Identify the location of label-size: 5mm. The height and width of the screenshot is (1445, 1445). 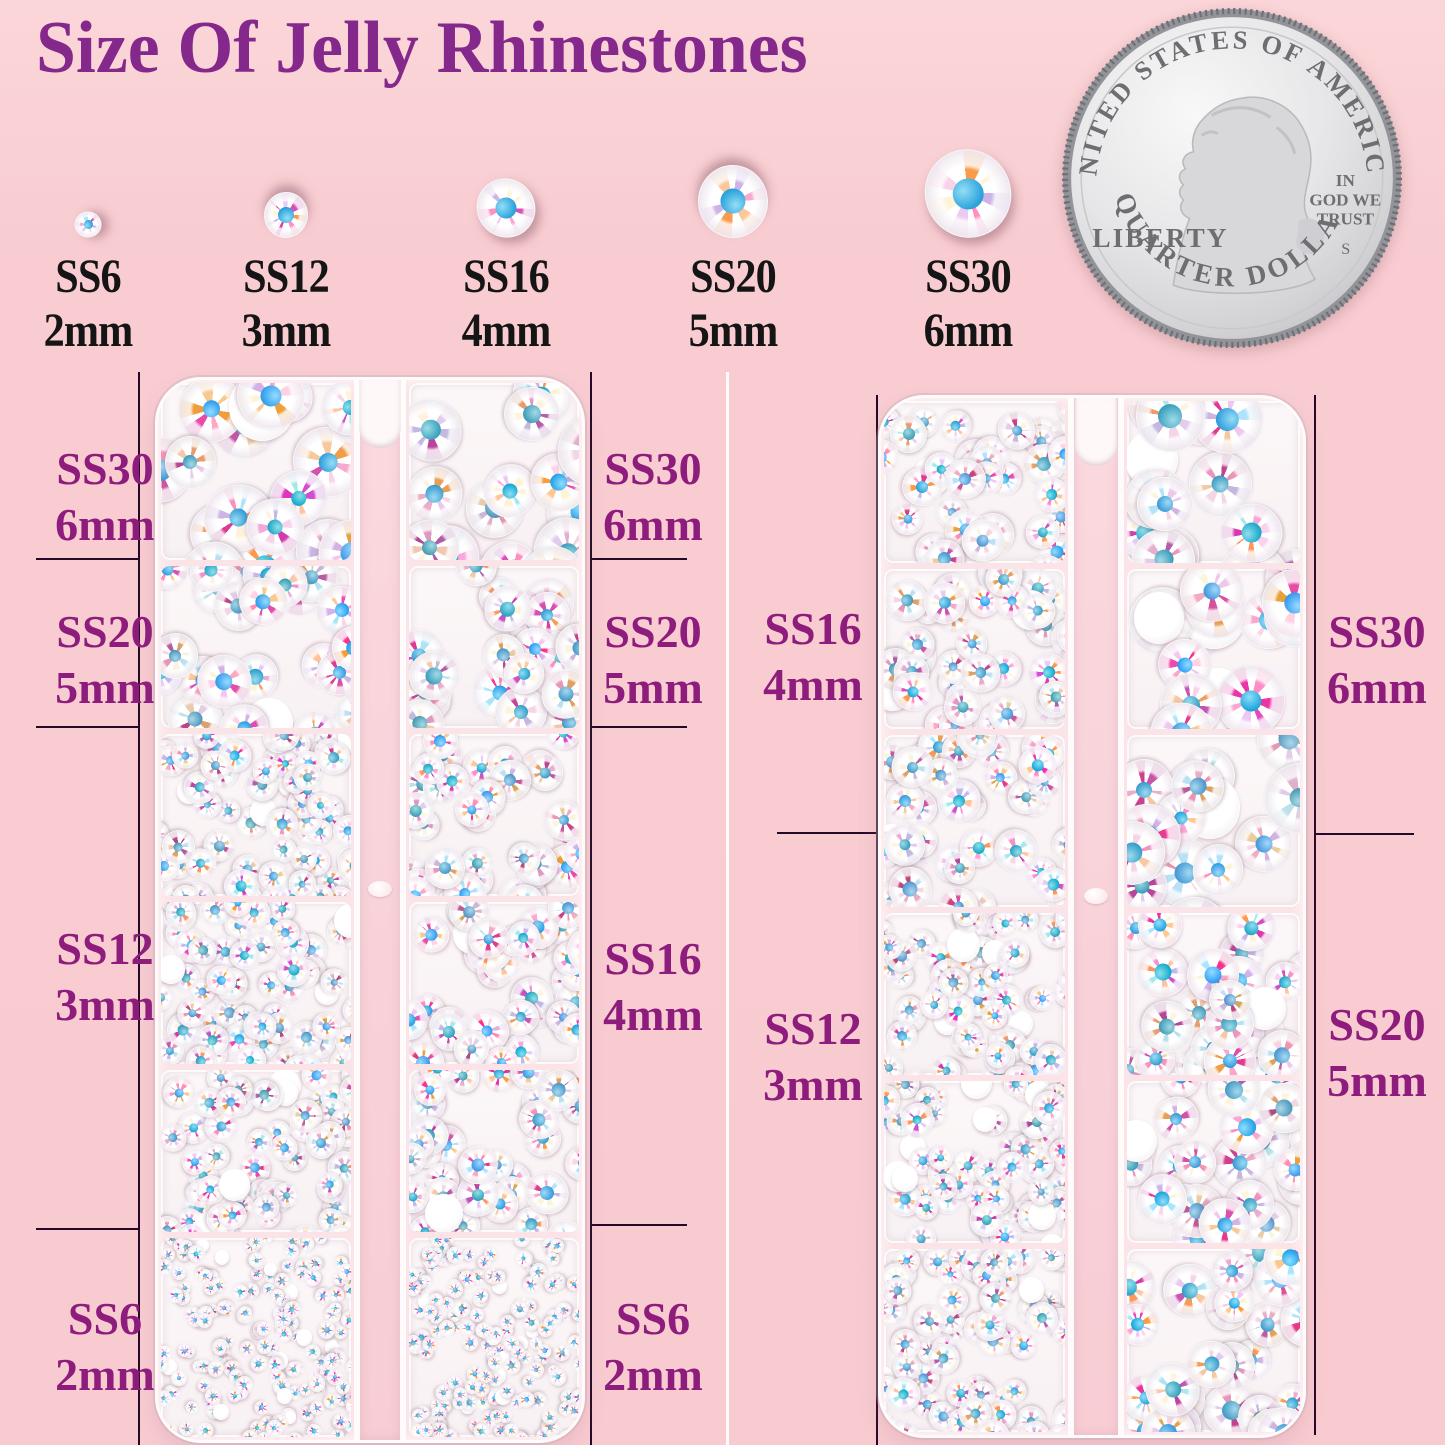
(1377, 1080).